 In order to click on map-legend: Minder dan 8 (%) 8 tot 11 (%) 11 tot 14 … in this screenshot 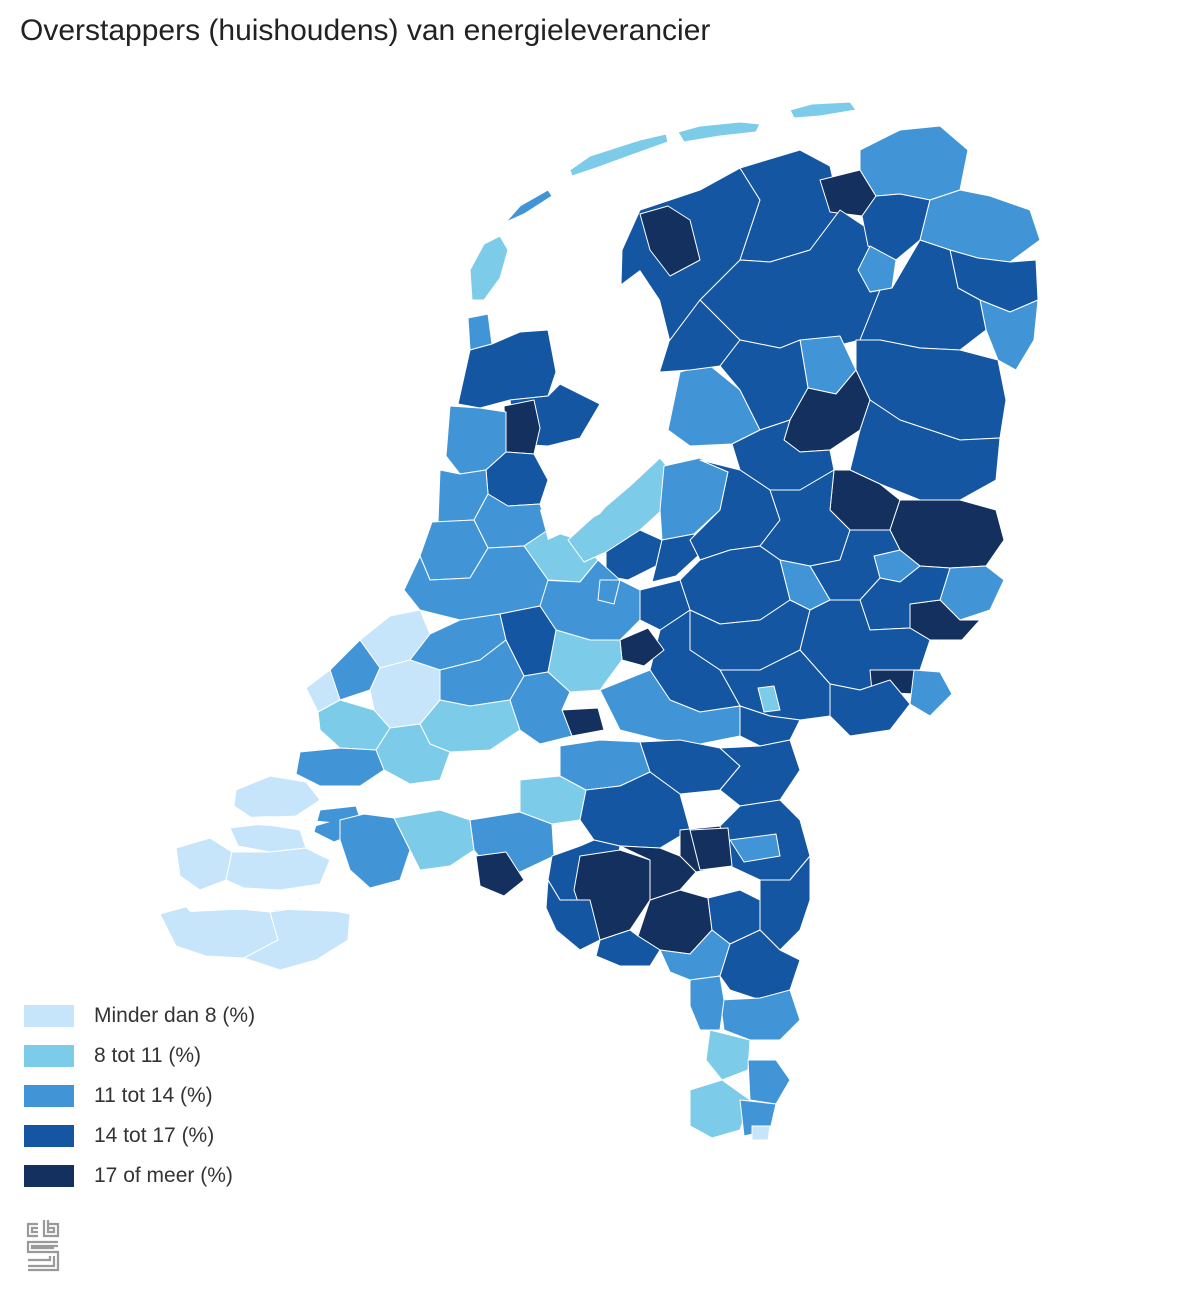, I will do `click(139, 1096)`.